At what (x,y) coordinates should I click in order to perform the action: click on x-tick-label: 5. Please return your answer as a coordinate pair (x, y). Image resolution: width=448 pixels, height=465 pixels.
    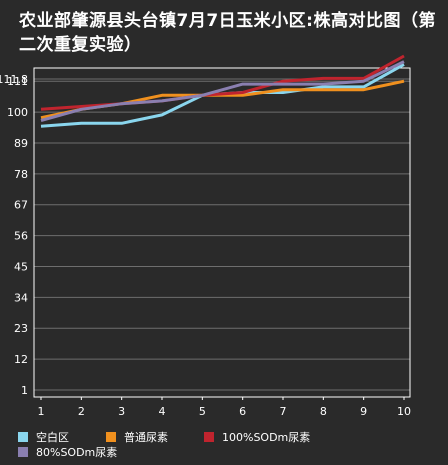
    Looking at the image, I should click on (202, 411).